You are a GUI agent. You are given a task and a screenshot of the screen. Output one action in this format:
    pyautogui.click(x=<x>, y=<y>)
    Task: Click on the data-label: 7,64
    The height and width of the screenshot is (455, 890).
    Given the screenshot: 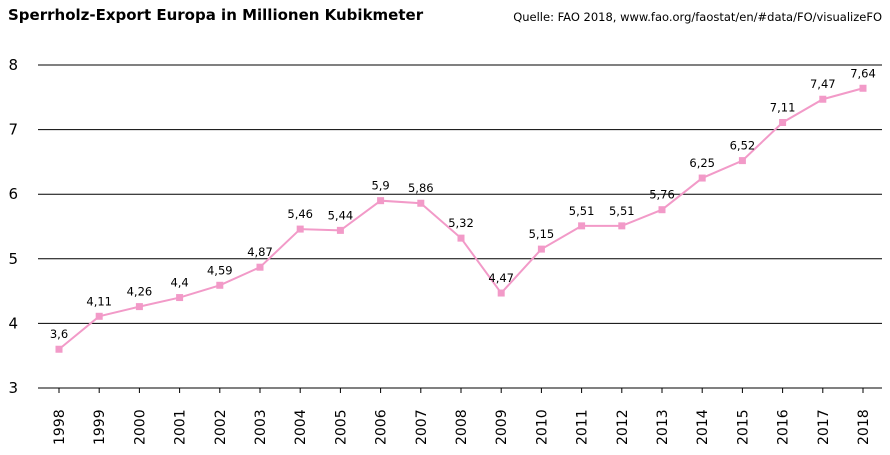 What is the action you would take?
    pyautogui.click(x=863, y=73)
    